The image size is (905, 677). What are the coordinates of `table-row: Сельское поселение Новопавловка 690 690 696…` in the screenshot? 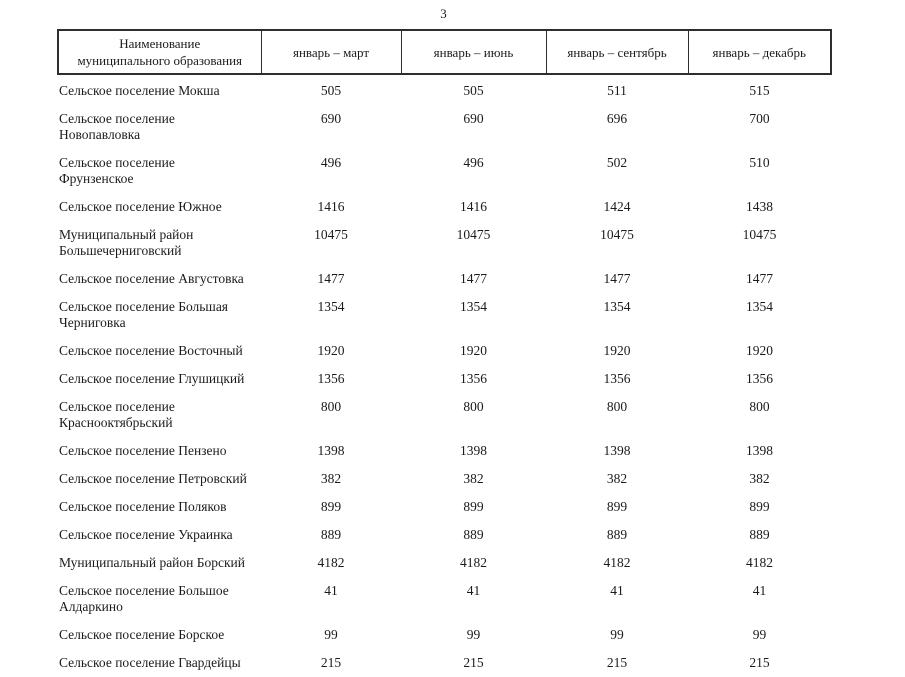 It's located at (444, 127).